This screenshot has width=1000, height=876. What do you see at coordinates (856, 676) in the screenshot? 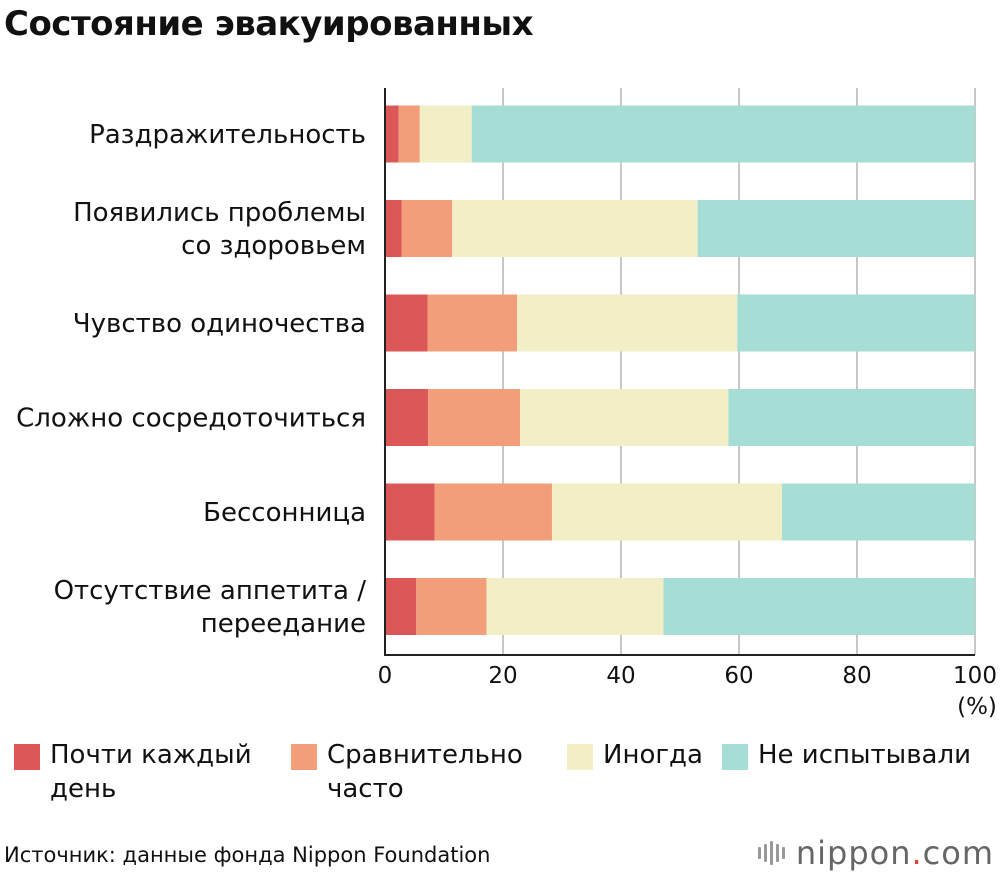
I see `x-tick-label-80: 80` at bounding box center [856, 676].